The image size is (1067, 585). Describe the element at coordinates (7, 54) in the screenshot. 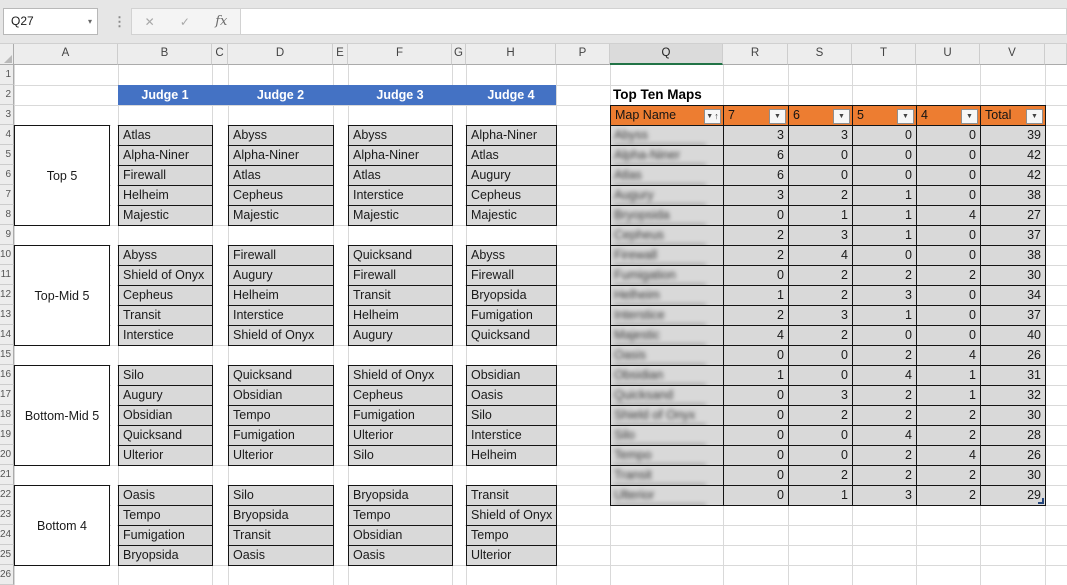

I see `select-all-button` at that location.